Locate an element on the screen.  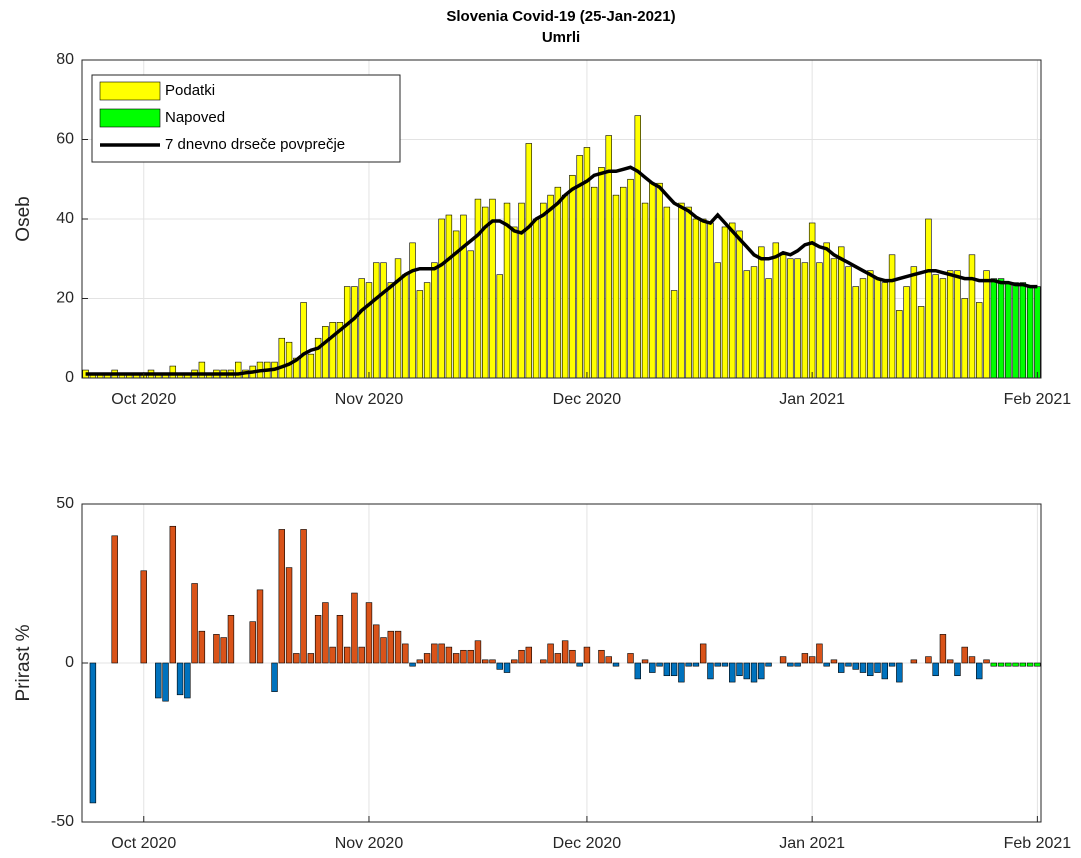
y-tick-label: 20 is located at coordinates (65, 298).